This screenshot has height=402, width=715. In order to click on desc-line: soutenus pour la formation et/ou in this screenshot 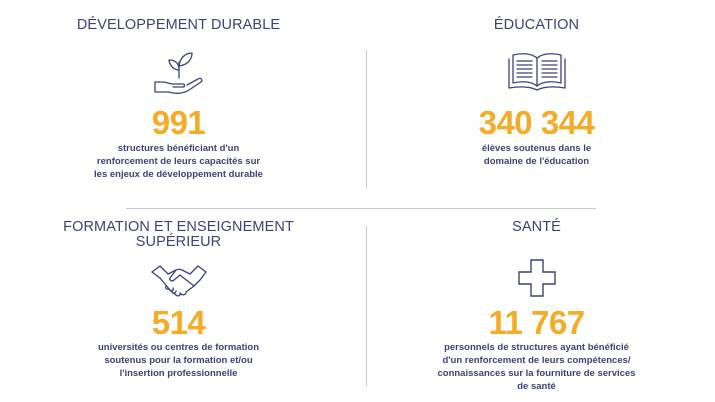, I will do `click(178, 360)`.